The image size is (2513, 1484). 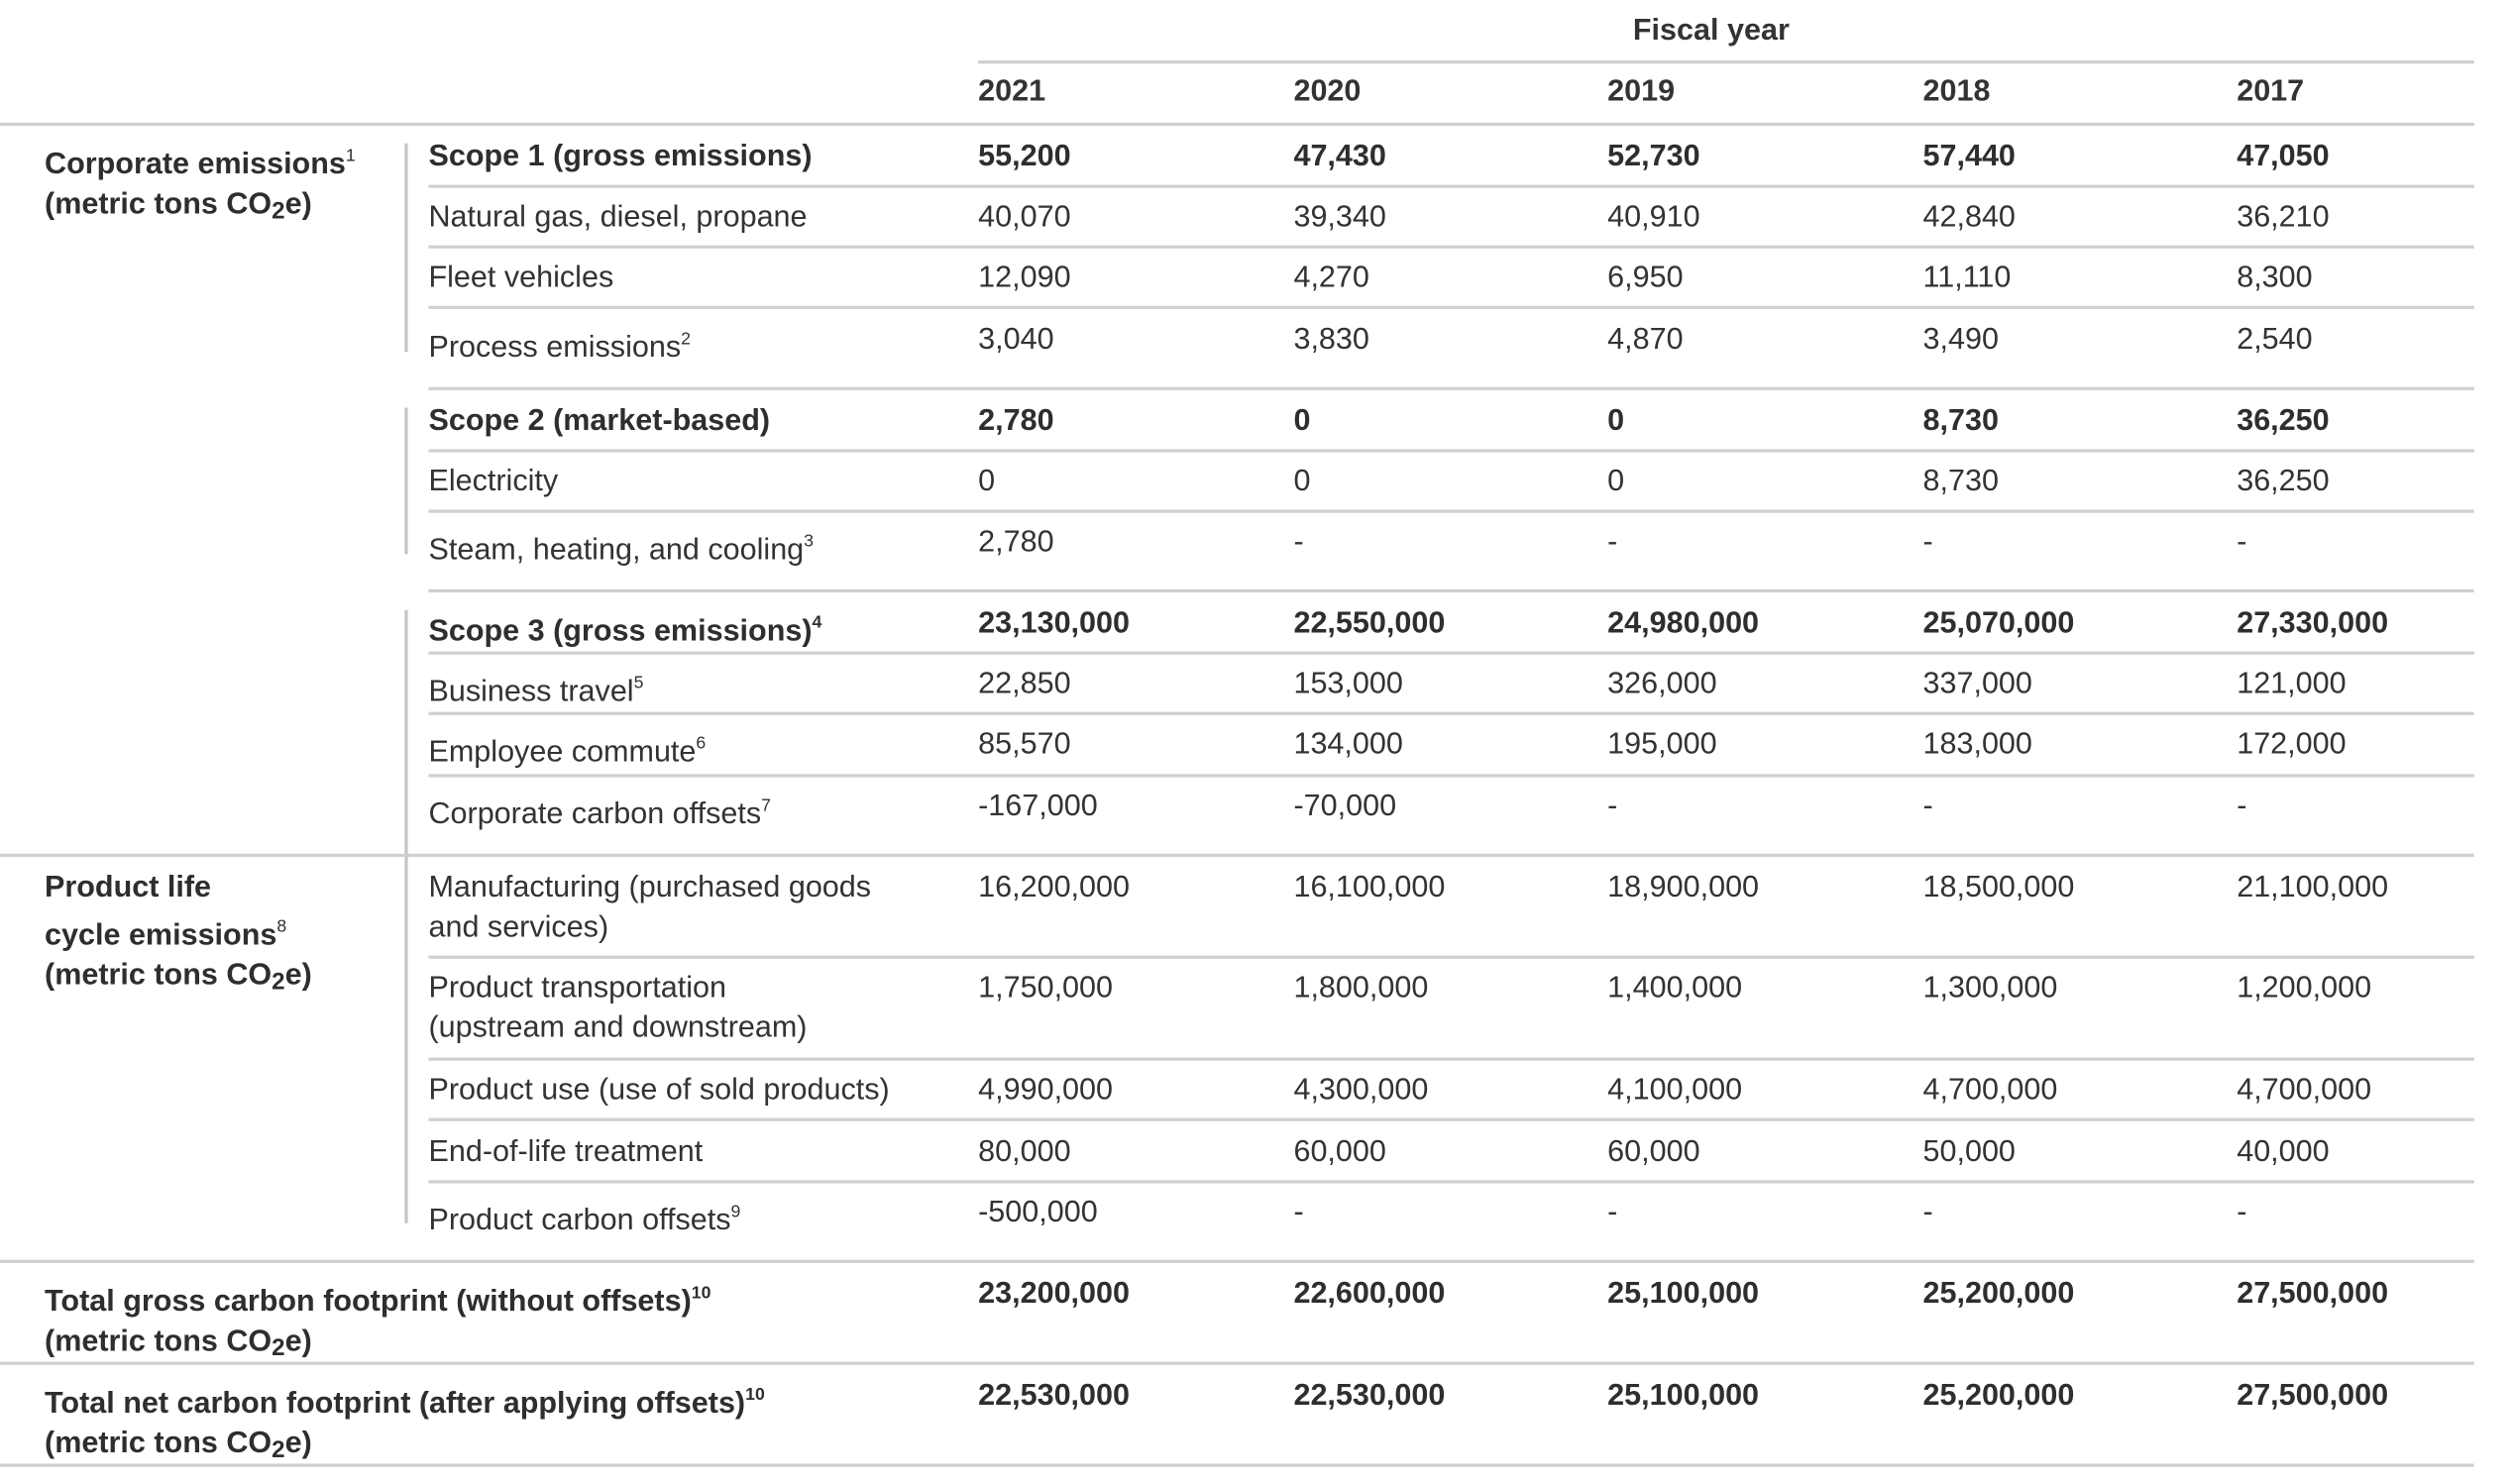 I want to click on cell-value: 12,090, so click(x=1024, y=278).